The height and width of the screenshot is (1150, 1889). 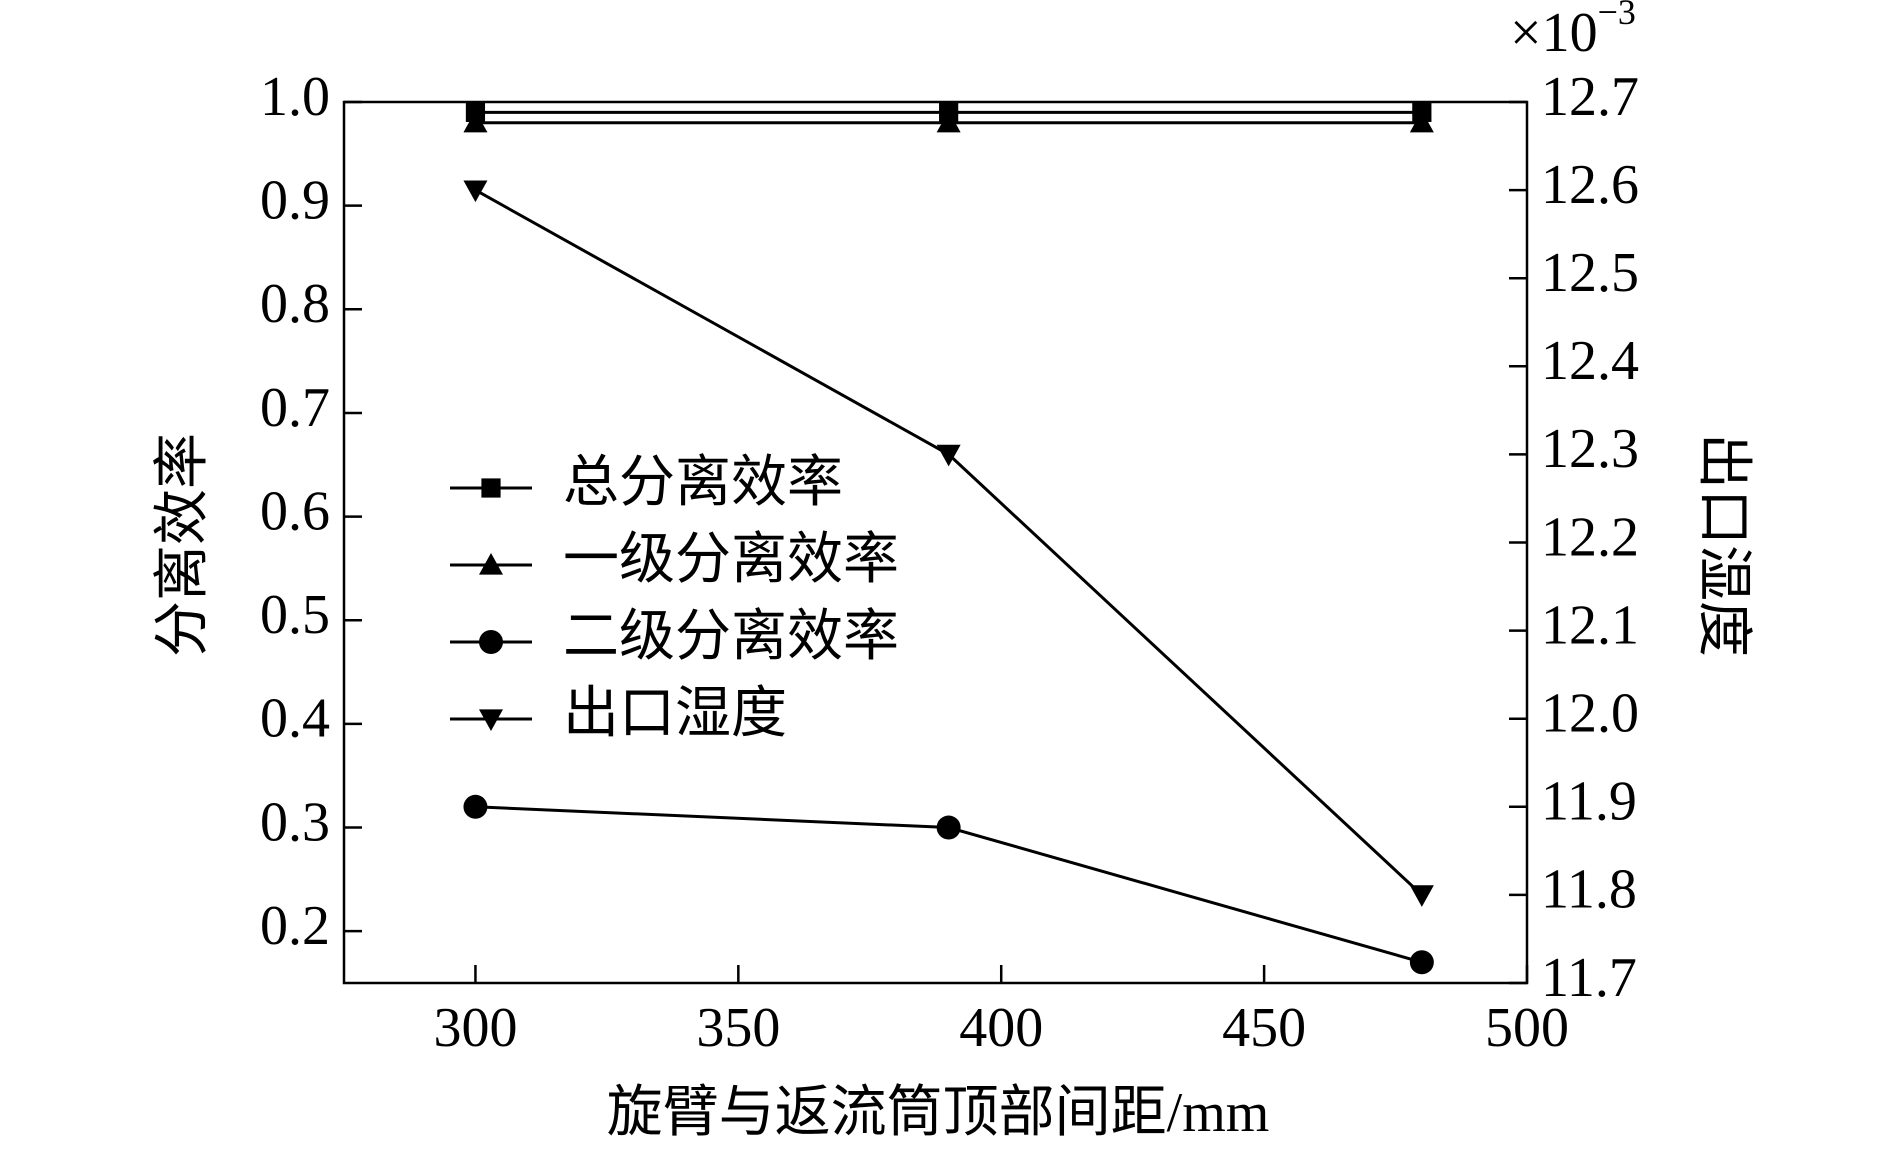 I want to click on marker-square, so click(x=491, y=488).